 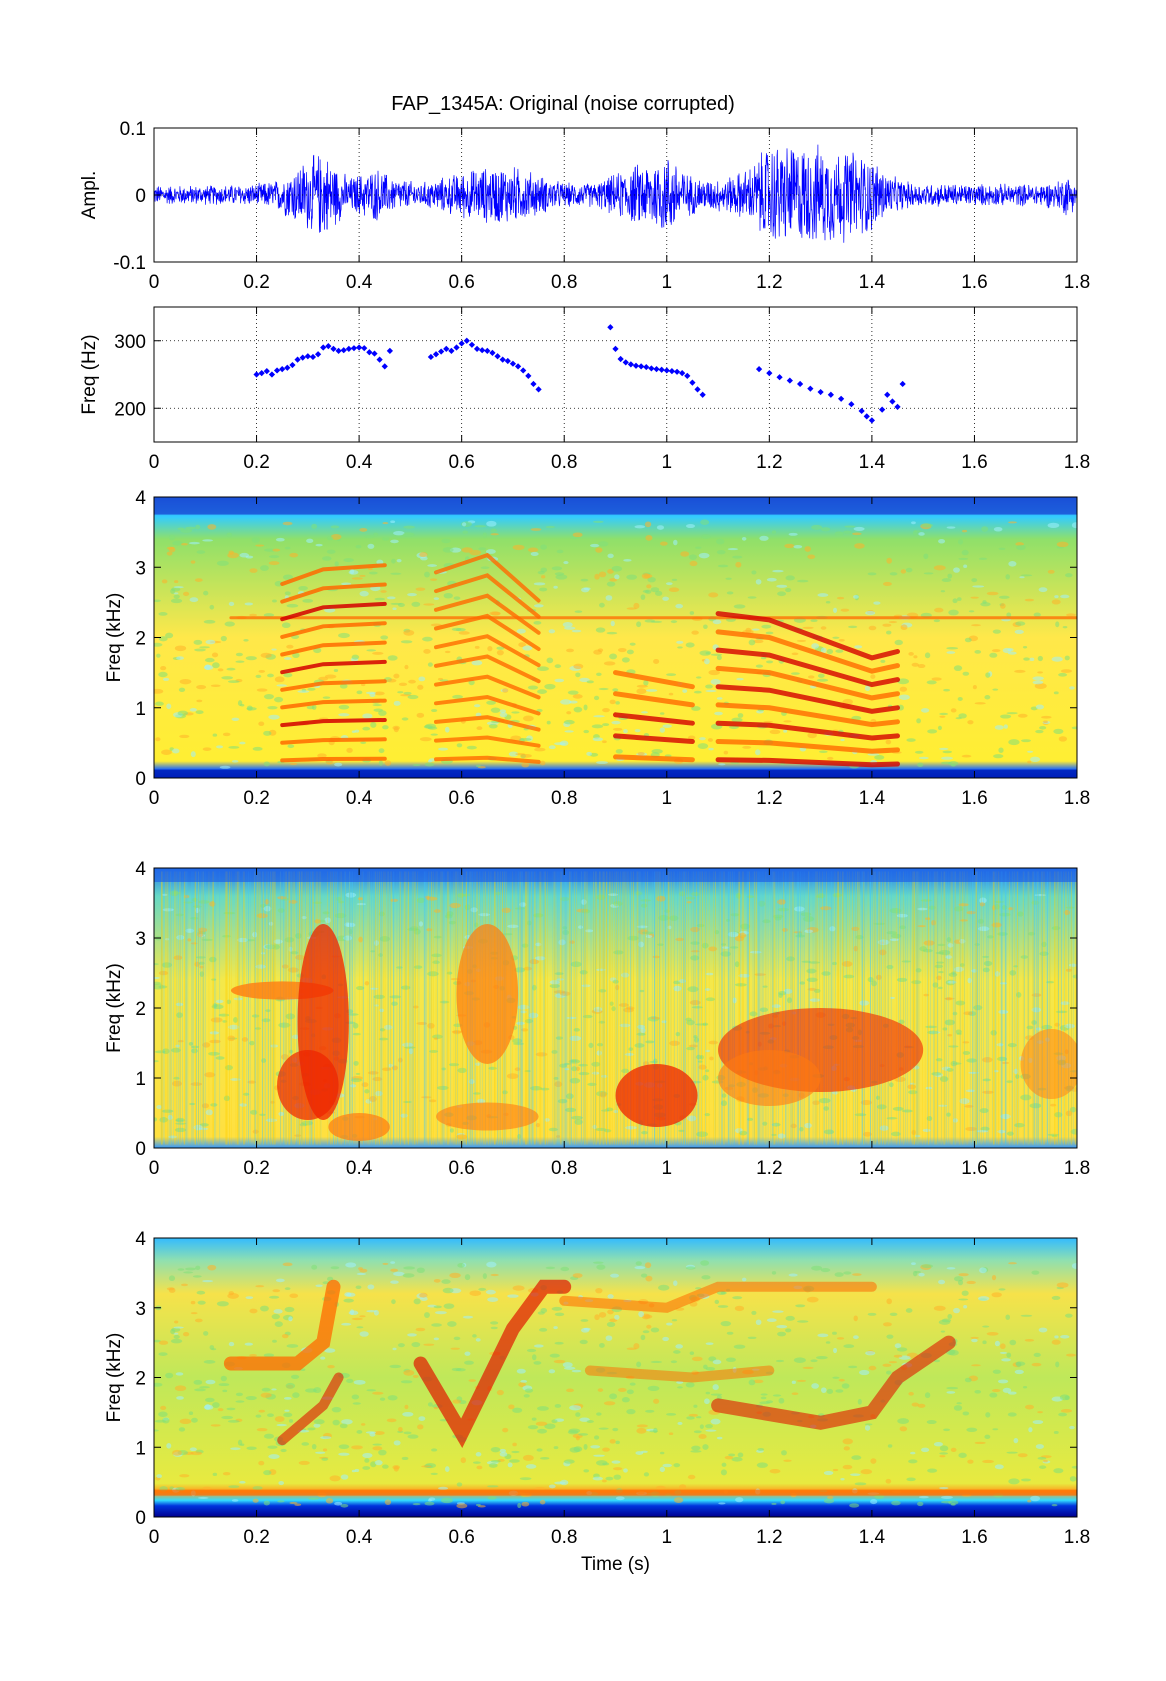 What do you see at coordinates (154, 798) in the screenshot?
I see `x-tick-label: 0` at bounding box center [154, 798].